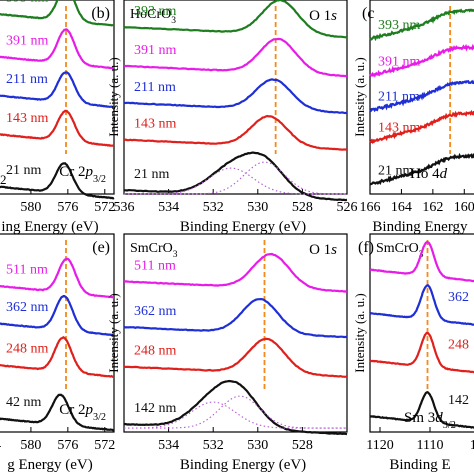 The height and width of the screenshot is (474, 474). I want to click on x-axis-label: Binding Energy, so click(420, 227).